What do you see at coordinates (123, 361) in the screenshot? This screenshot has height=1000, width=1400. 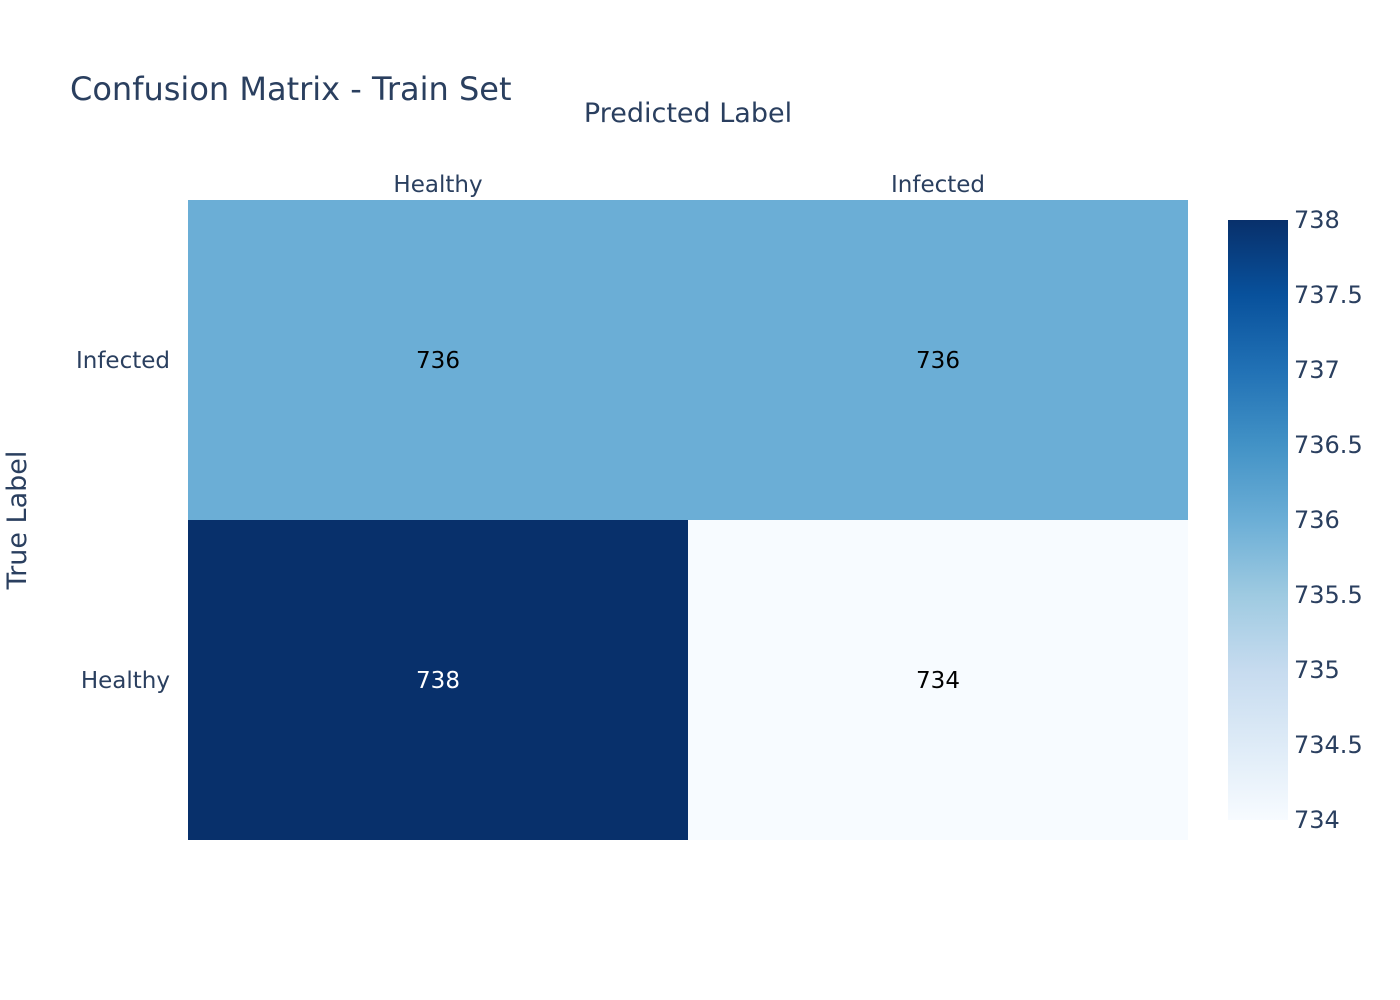 I see `y-tick-label: Infected` at bounding box center [123, 361].